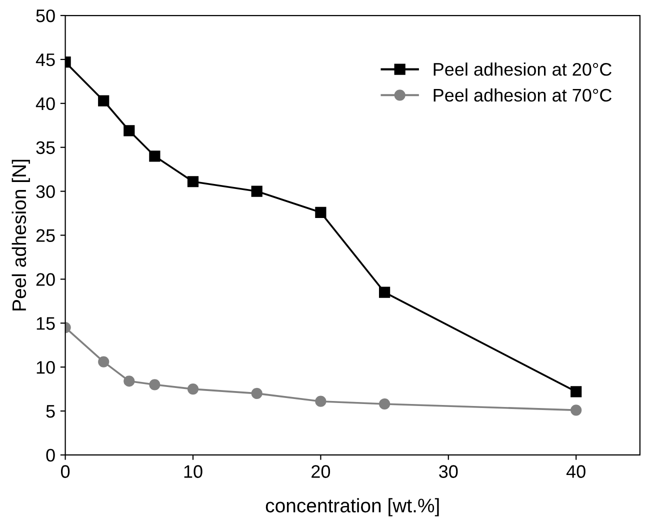  I want to click on x-tick-label: 30, so click(448, 471).